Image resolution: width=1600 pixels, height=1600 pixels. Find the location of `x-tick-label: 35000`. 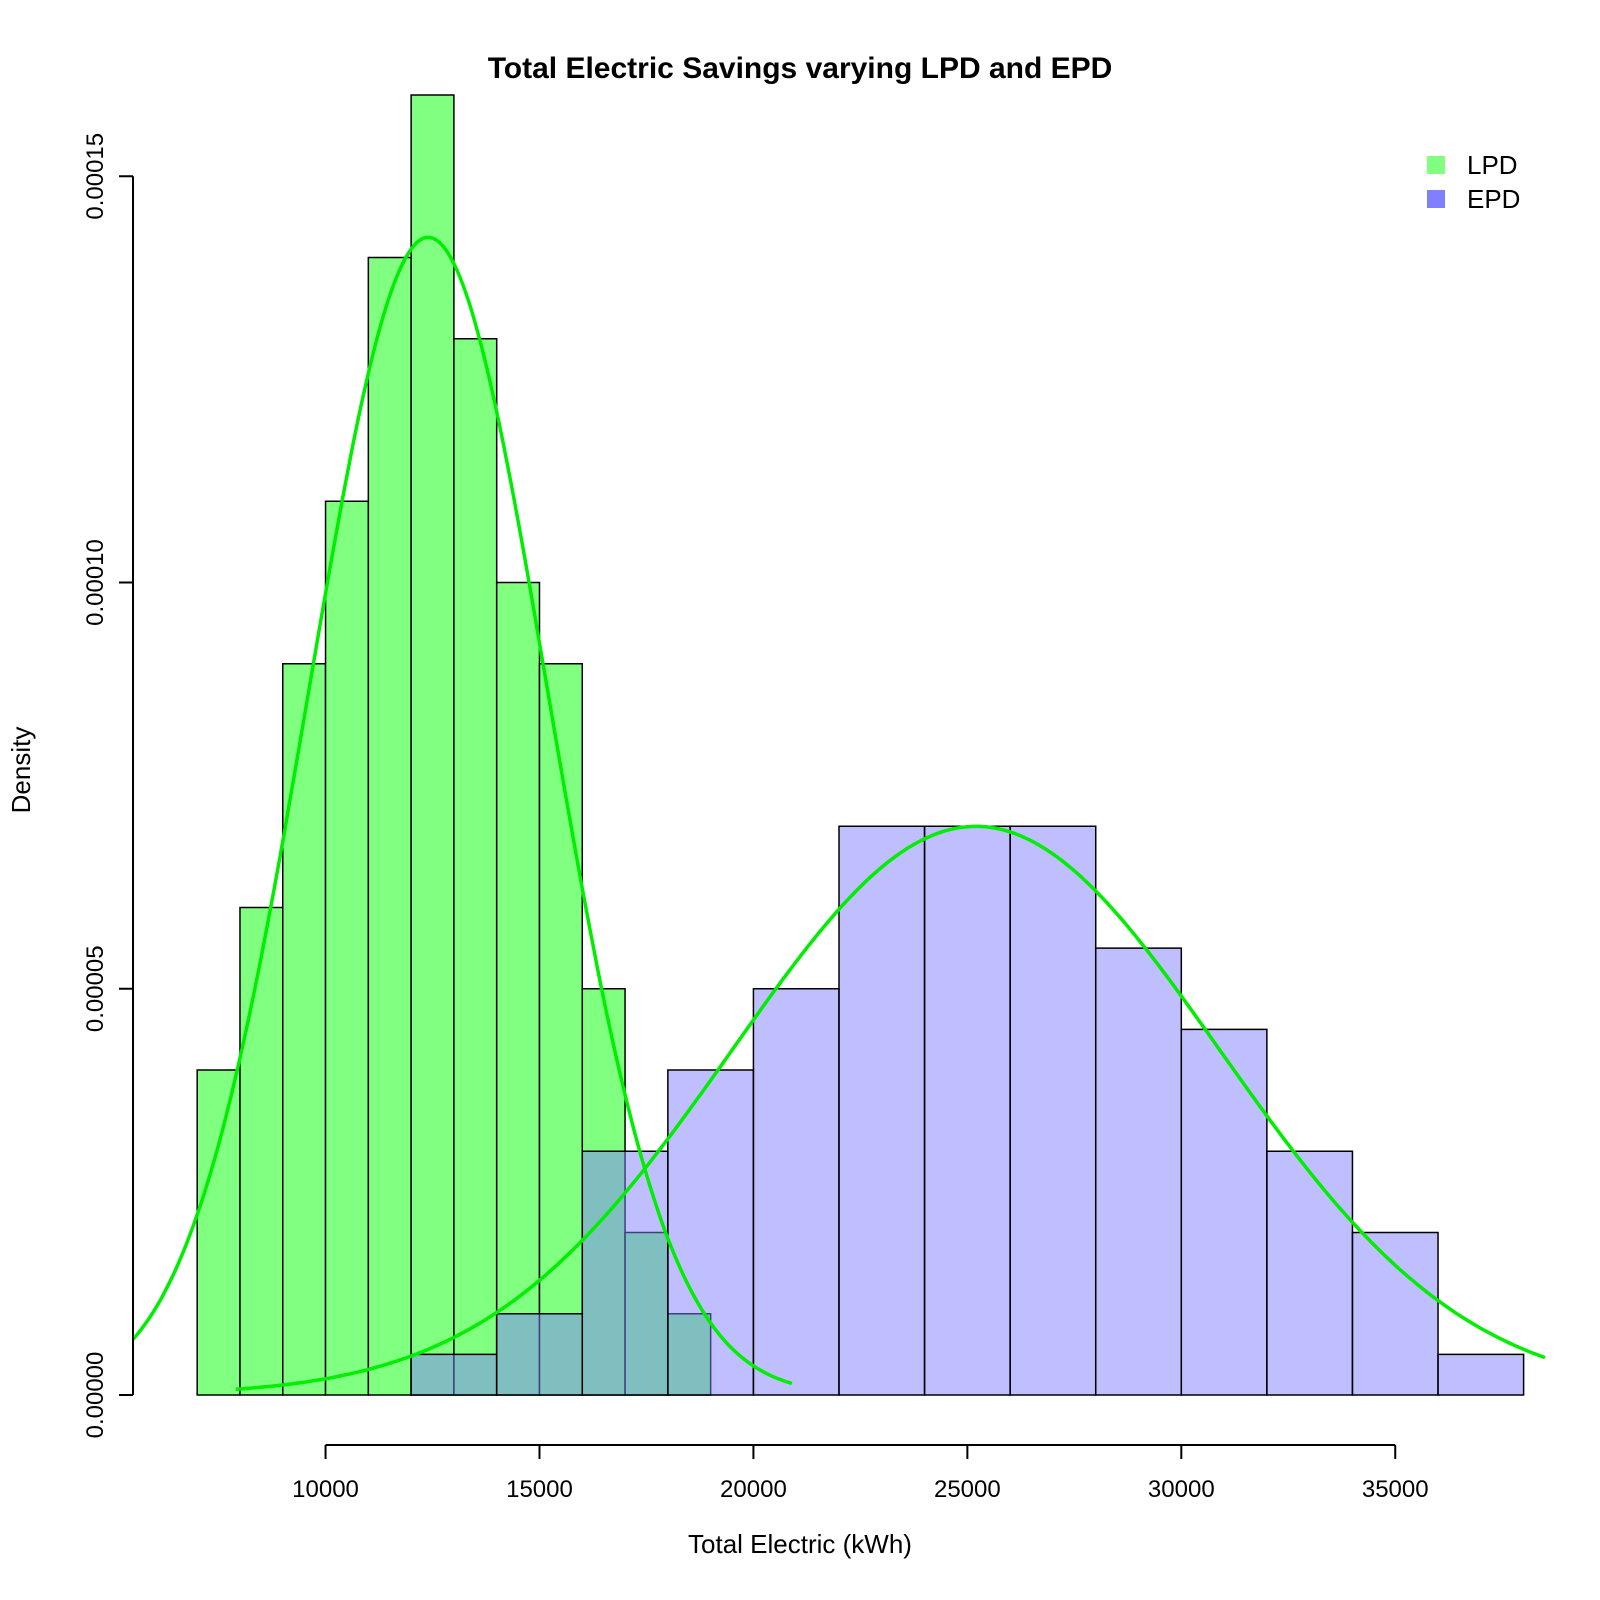

x-tick-label: 35000 is located at coordinates (1395, 1489).